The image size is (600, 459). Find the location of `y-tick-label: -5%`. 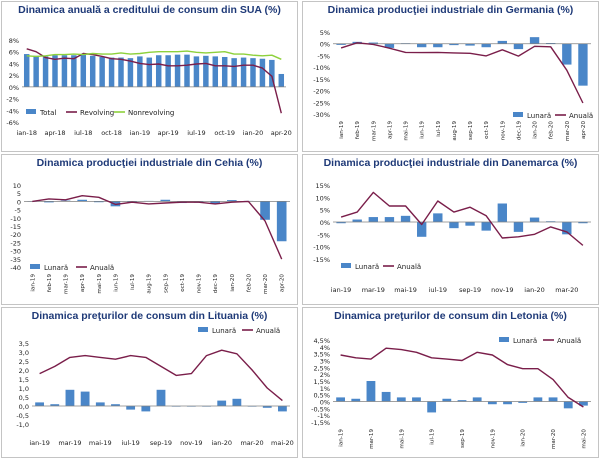

y-tick-label: -5% is located at coordinates (323, 235).